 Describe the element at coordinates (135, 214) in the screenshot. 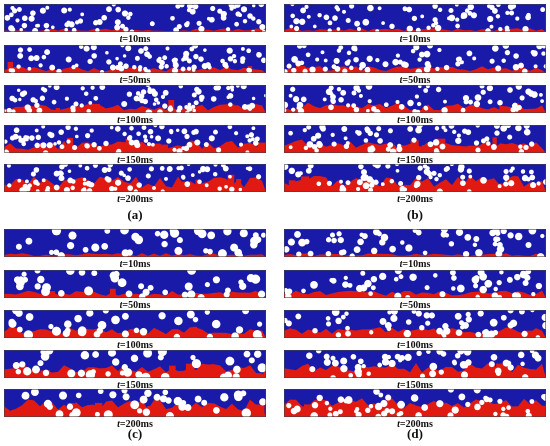

I see `caption-a: (a)` at that location.